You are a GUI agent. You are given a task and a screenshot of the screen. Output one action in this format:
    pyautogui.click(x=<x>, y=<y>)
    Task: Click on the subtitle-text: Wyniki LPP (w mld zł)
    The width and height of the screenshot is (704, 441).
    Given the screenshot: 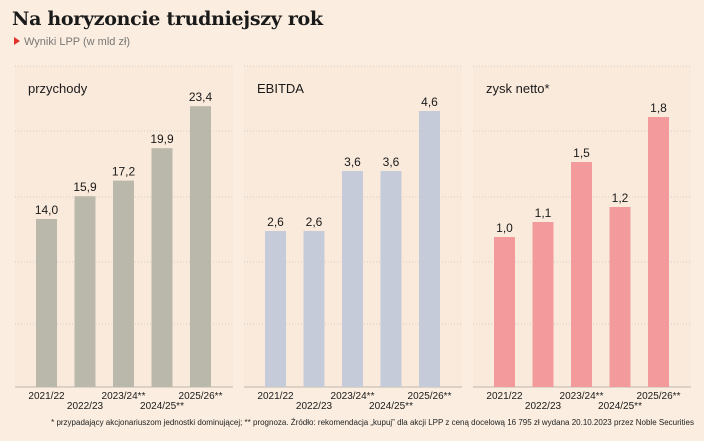 What is the action you would take?
    pyautogui.click(x=77, y=42)
    